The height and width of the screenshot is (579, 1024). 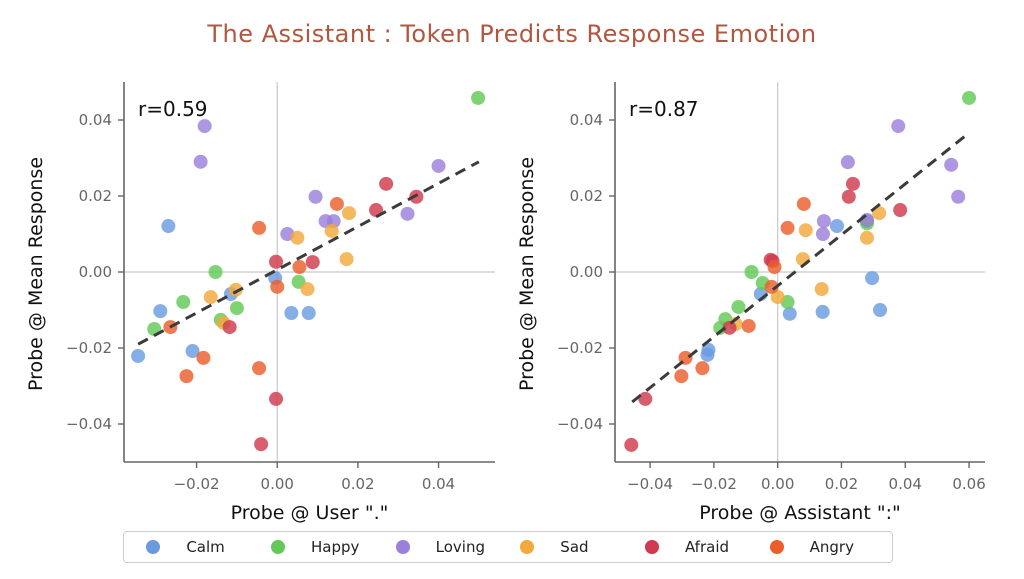 What do you see at coordinates (651, 547) in the screenshot?
I see `legend-marker-afraid` at bounding box center [651, 547].